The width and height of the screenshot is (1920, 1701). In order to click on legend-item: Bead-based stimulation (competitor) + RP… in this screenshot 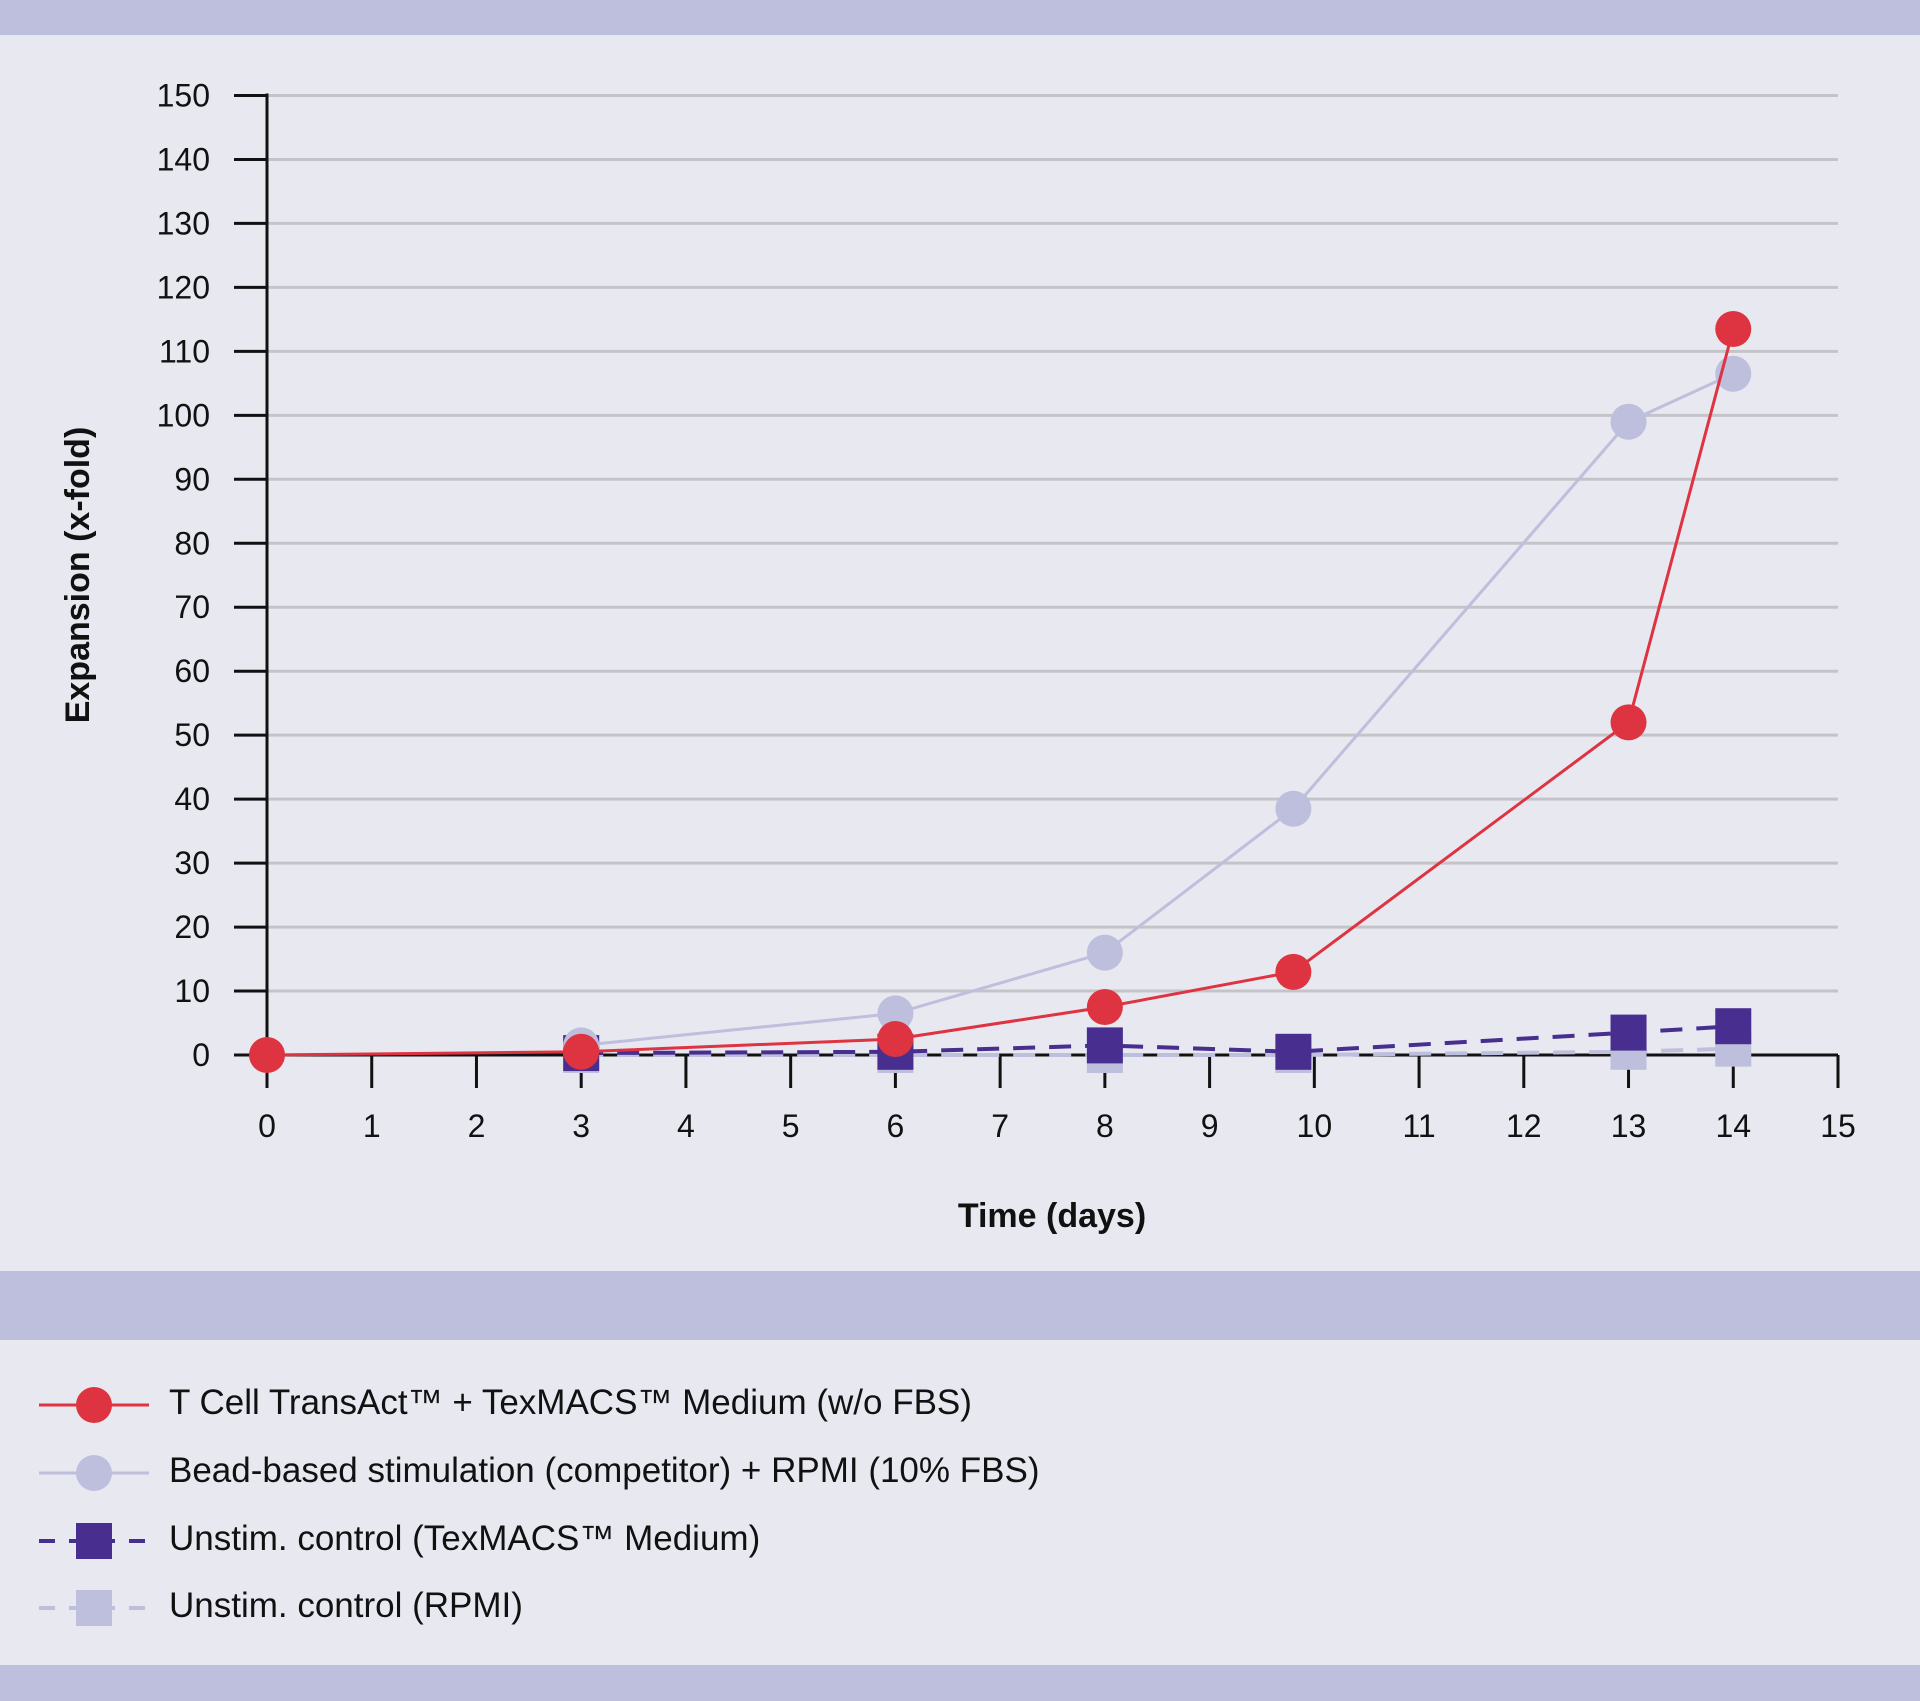, I will do `click(600, 1473)`.